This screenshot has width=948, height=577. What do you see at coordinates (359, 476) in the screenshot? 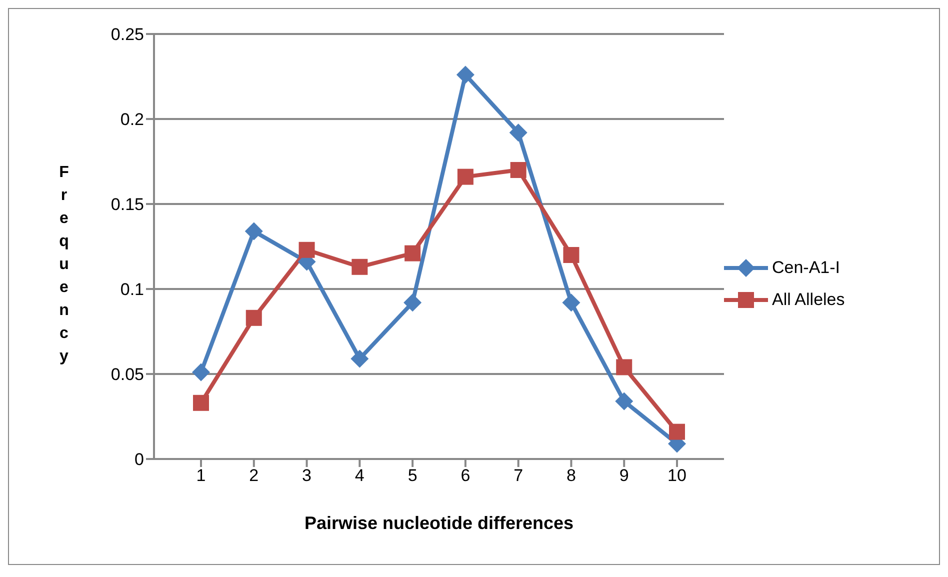
I see `x-tick-label: 4` at bounding box center [359, 476].